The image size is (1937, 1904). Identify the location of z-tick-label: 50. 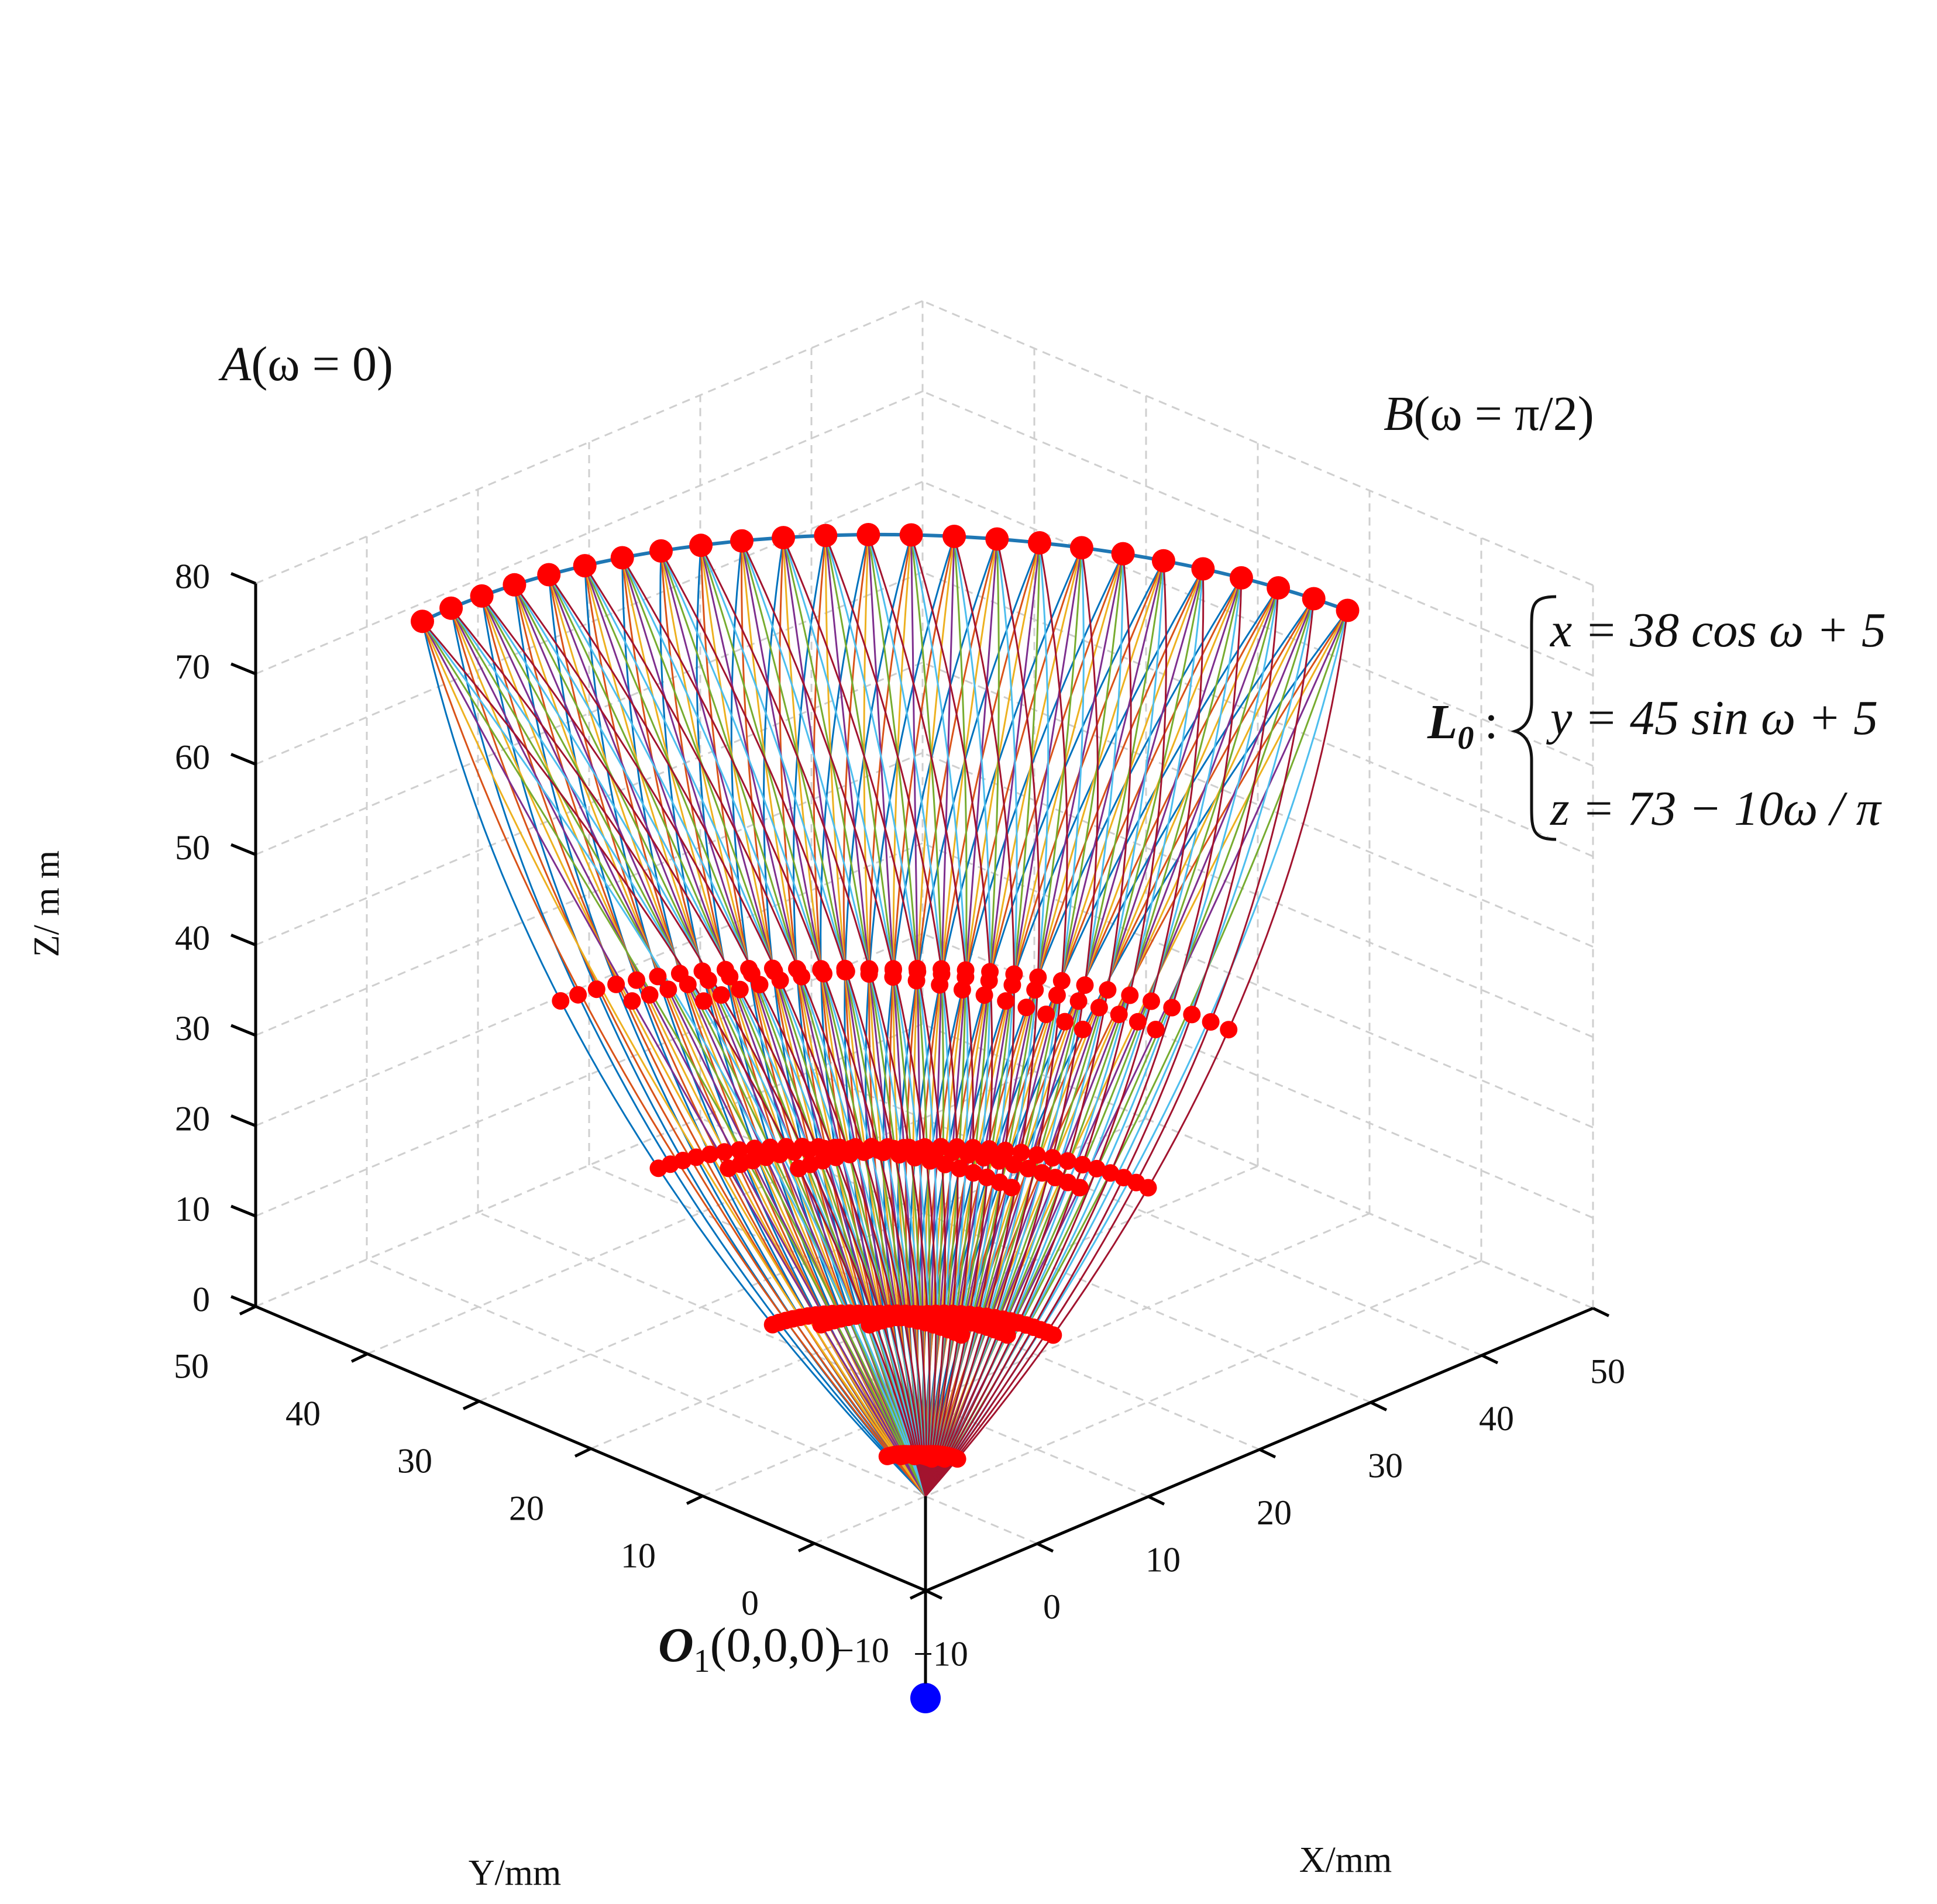
(192, 847).